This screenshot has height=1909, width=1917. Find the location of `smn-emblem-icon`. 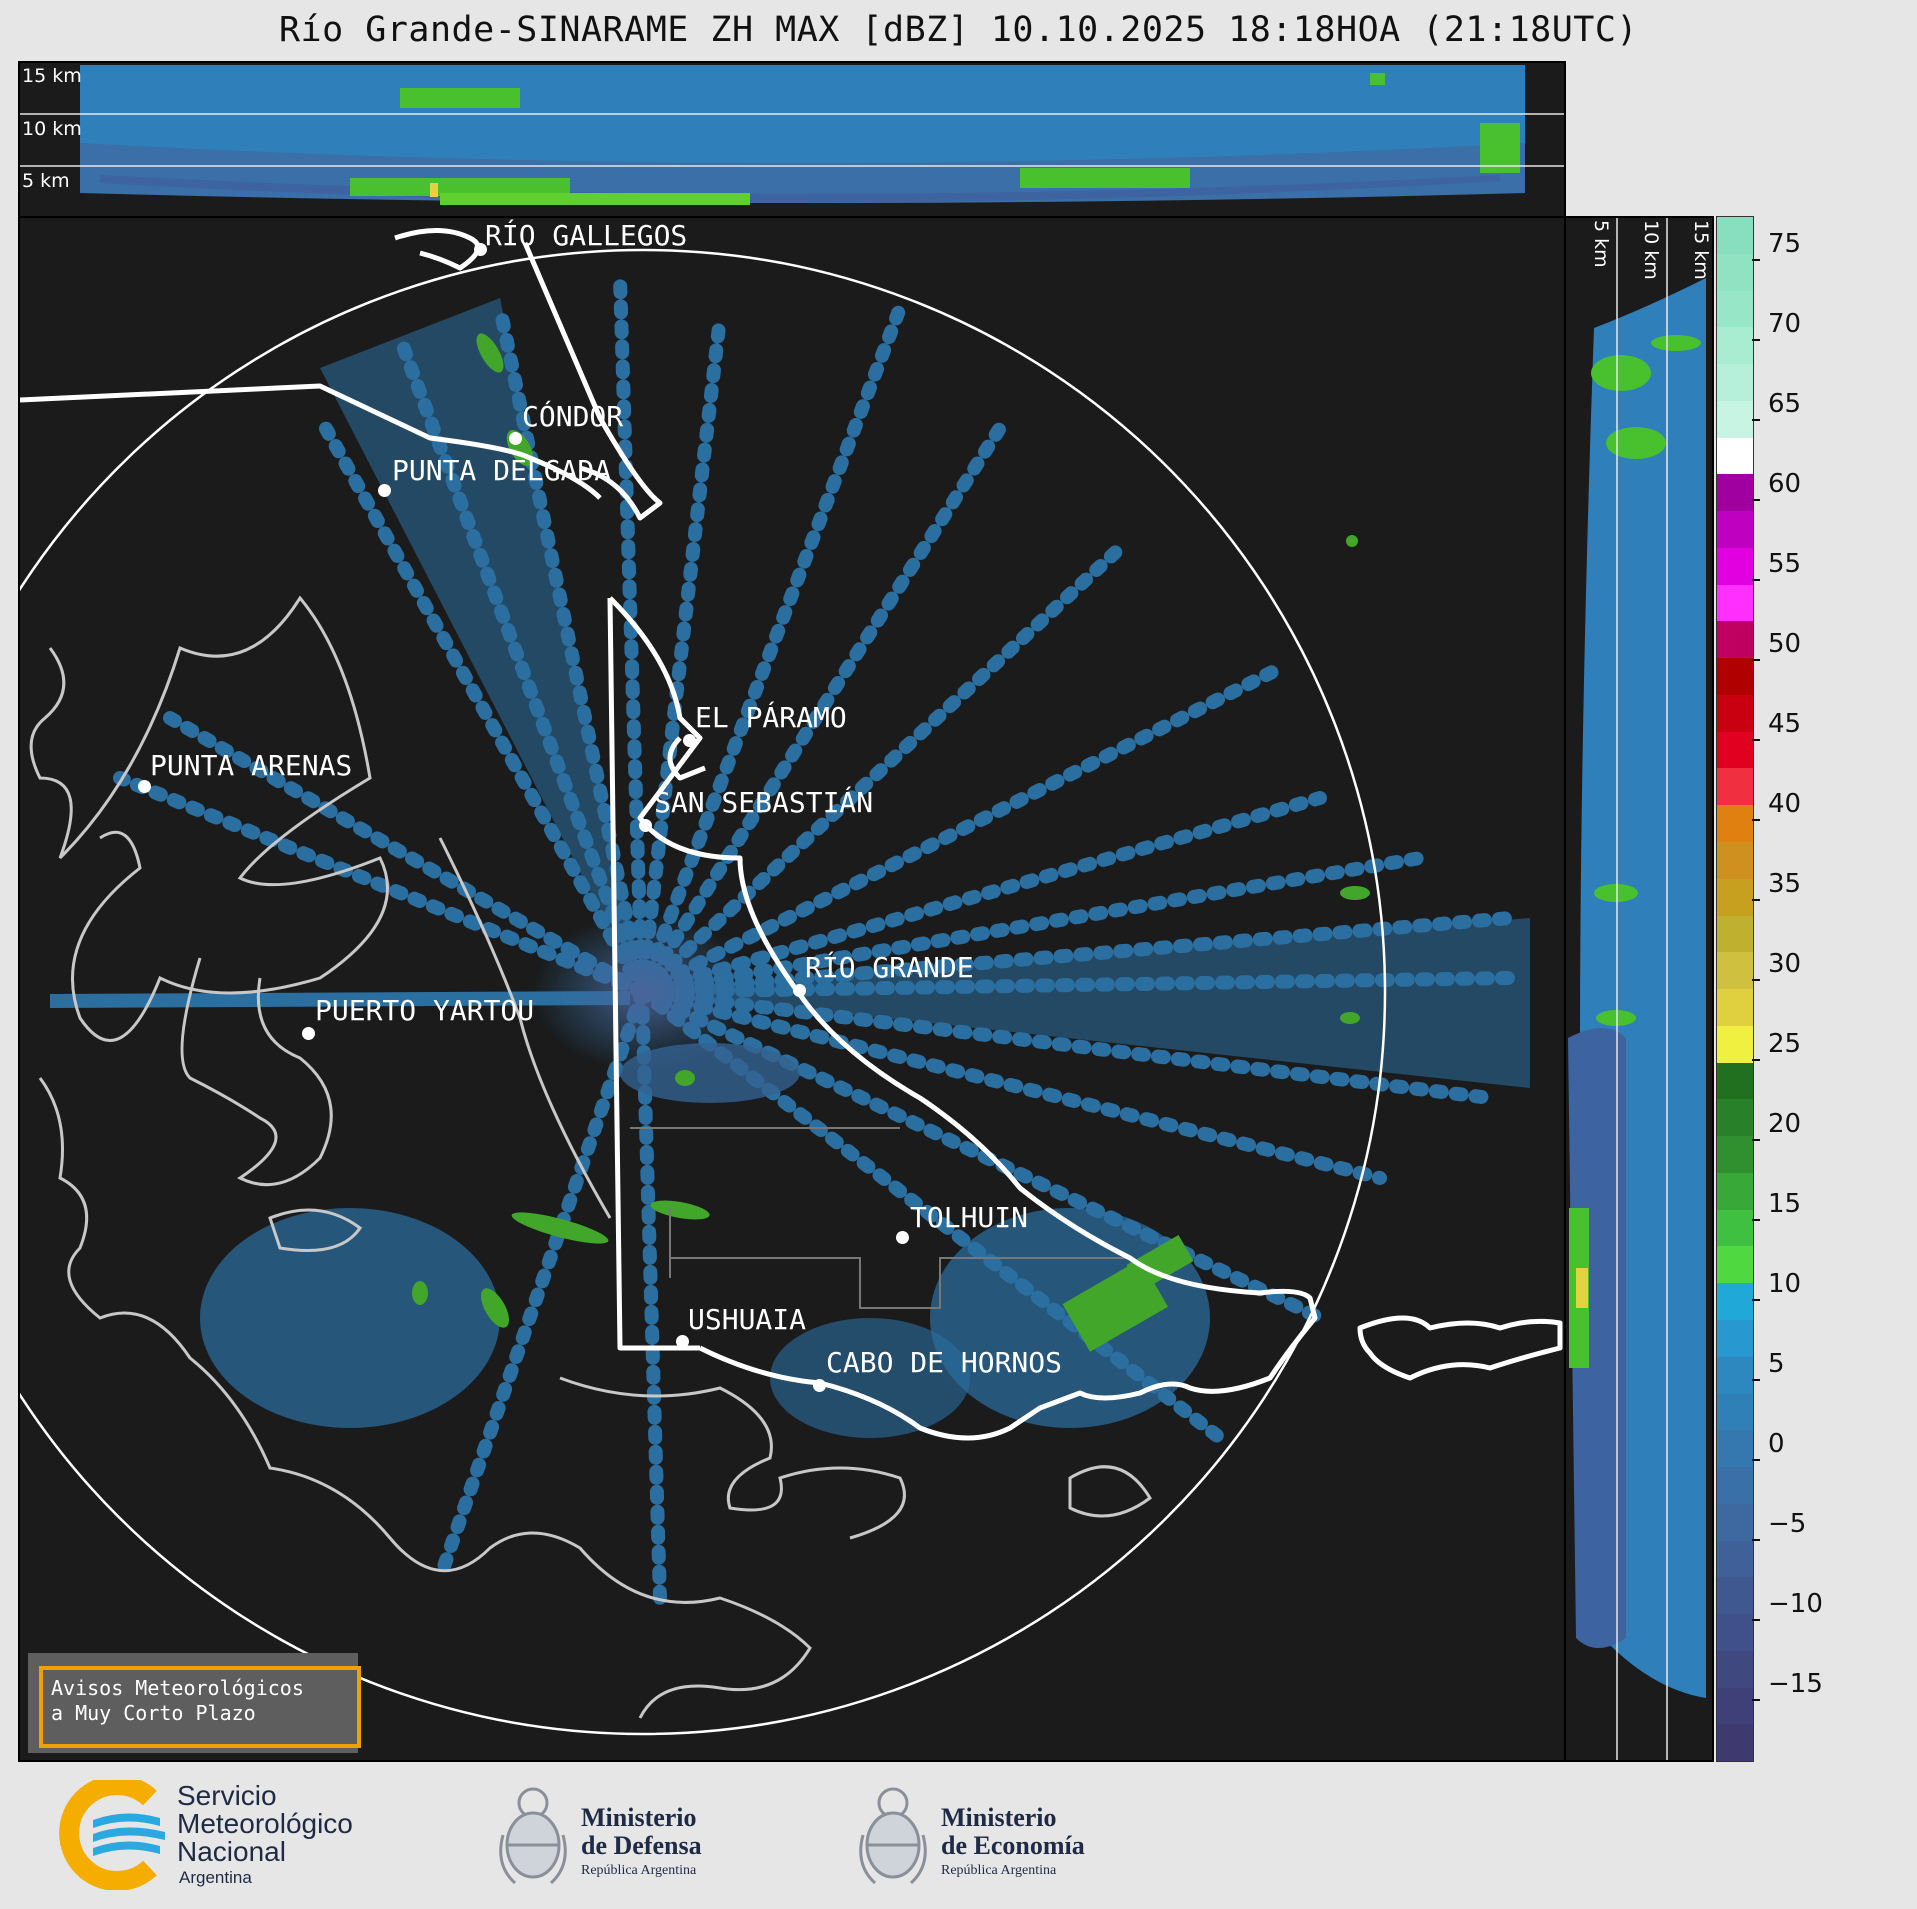

smn-emblem-icon is located at coordinates (112, 1835).